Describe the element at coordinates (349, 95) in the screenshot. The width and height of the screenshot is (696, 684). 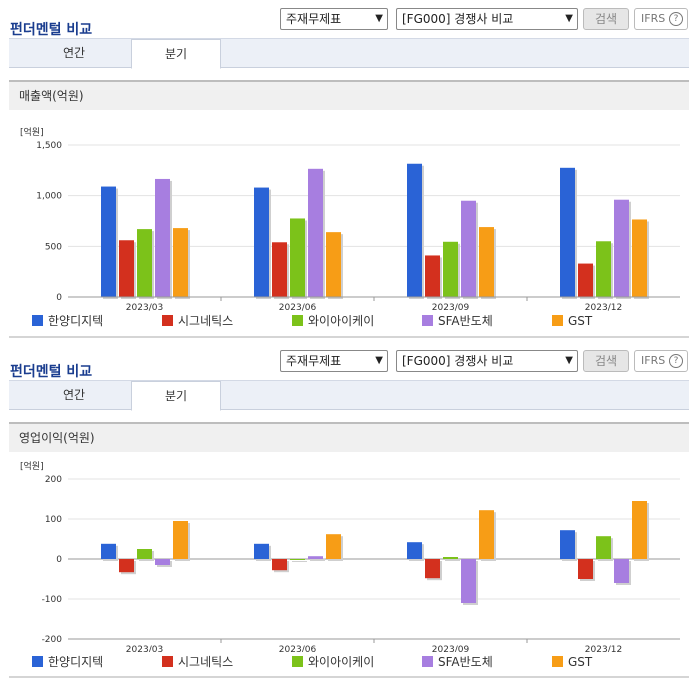
I see `chart-title: 매출액(억원)` at that location.